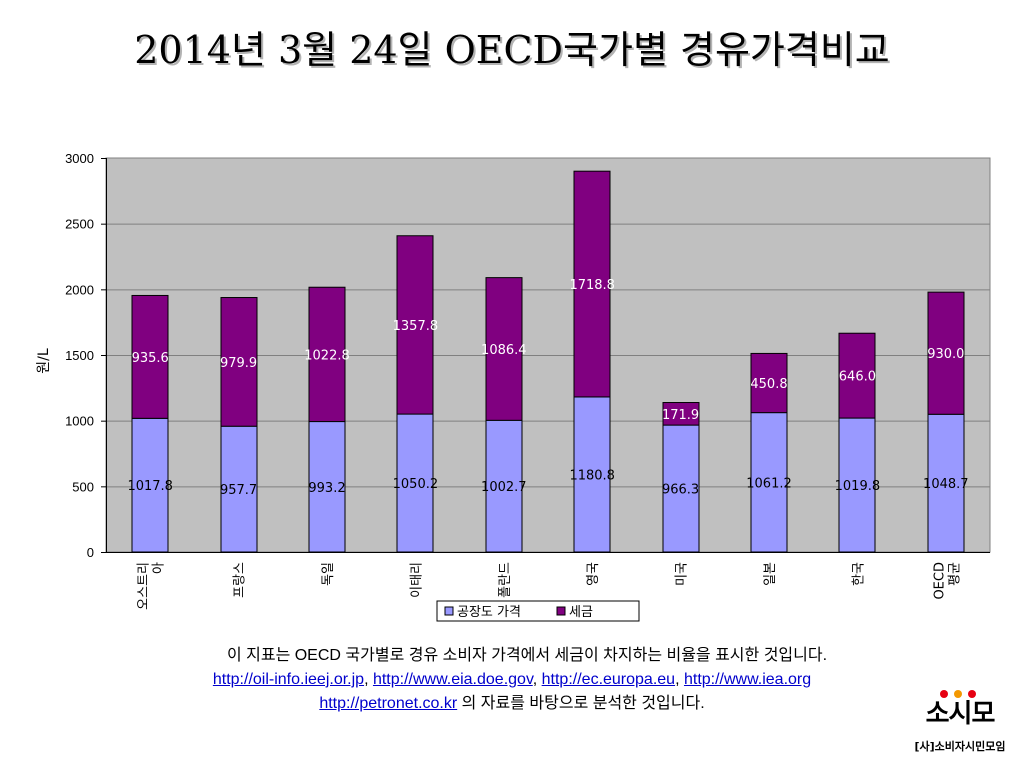  Describe the element at coordinates (682, 574) in the screenshot. I see `x-tick-label: 미국` at that location.